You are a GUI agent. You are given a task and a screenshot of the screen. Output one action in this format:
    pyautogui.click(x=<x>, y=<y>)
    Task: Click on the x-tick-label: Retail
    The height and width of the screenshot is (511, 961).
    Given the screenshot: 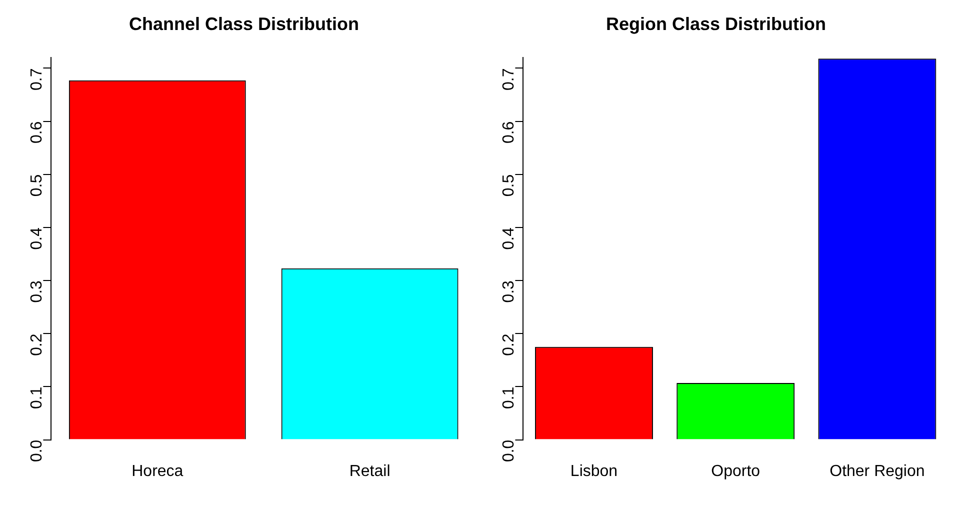 What is the action you would take?
    pyautogui.click(x=369, y=471)
    